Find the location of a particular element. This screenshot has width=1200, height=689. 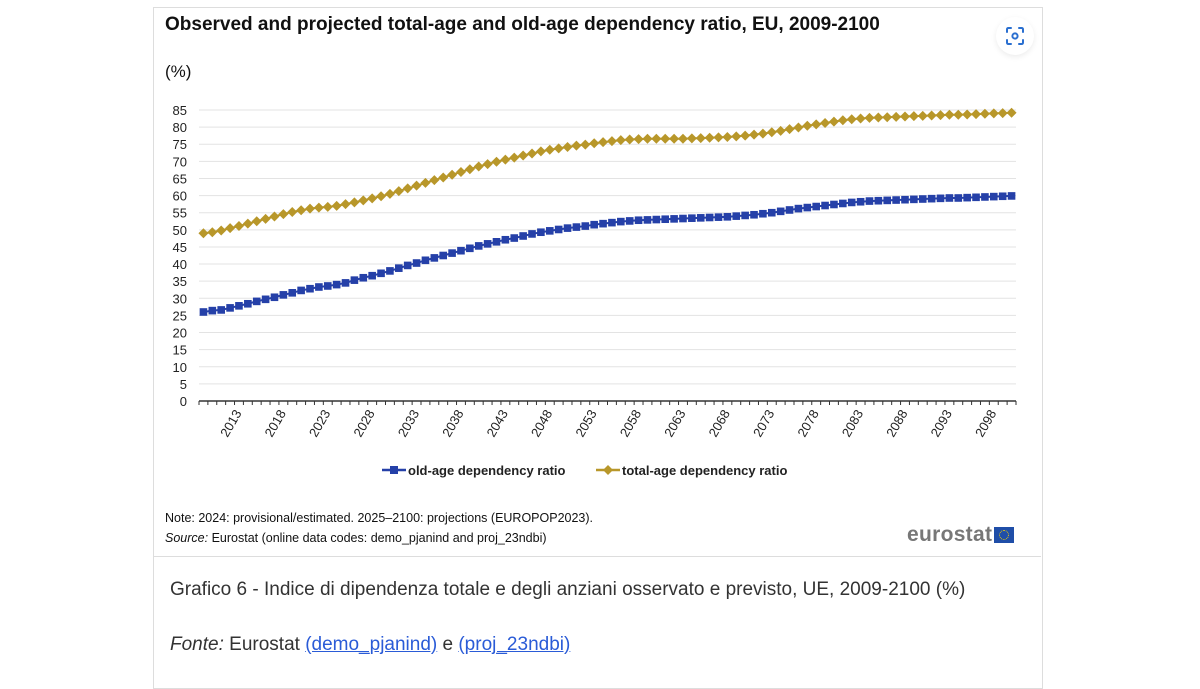

legend-label-0: old-age dependency ratio is located at coordinates (487, 470).